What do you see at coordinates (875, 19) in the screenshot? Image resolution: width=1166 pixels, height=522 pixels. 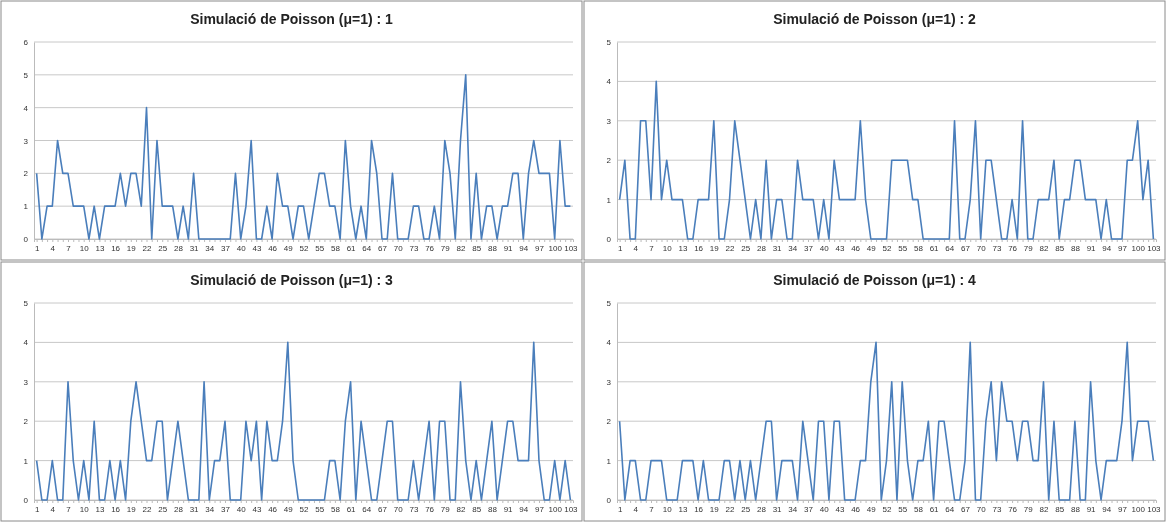 I see `chart-title: Simulació de Poisson (μ=1) : 2` at bounding box center [875, 19].